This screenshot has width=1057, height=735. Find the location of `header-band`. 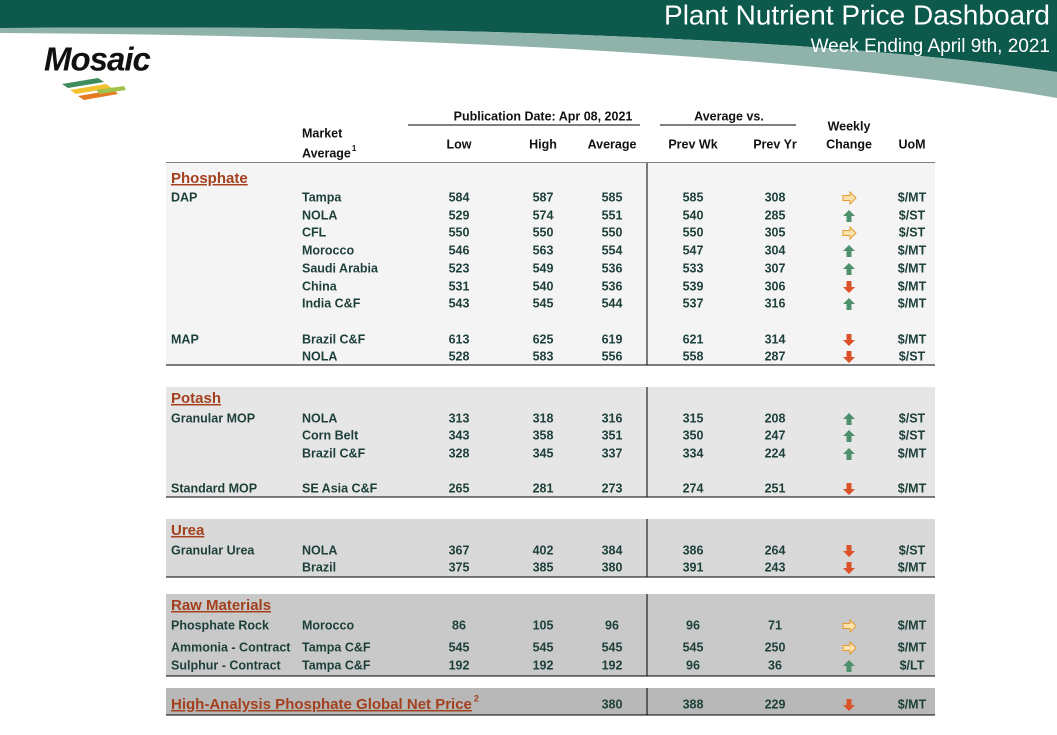

header-band is located at coordinates (528, 36).